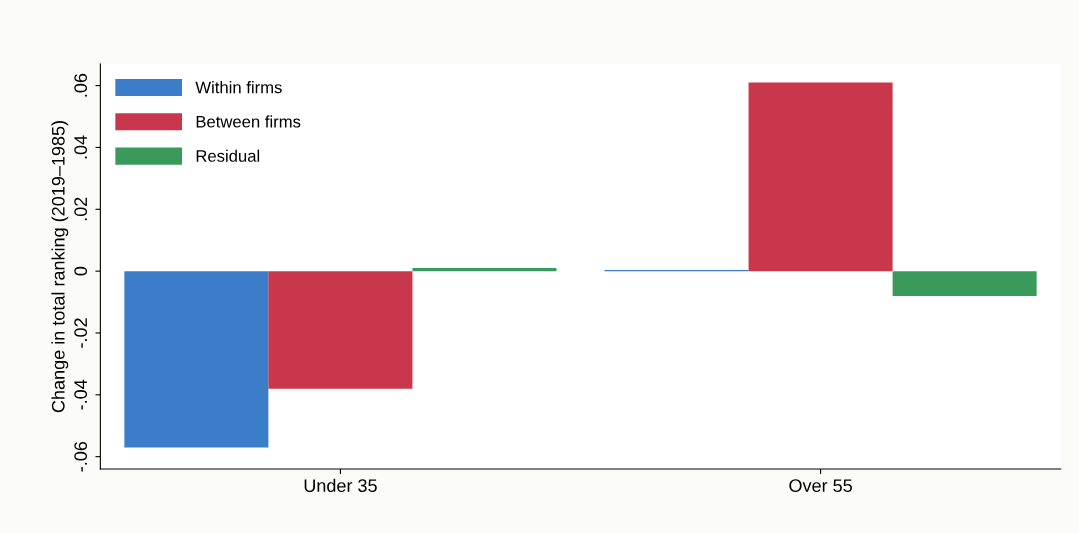 The image size is (1079, 533). I want to click on y-tick-label: .06, so click(81, 85).